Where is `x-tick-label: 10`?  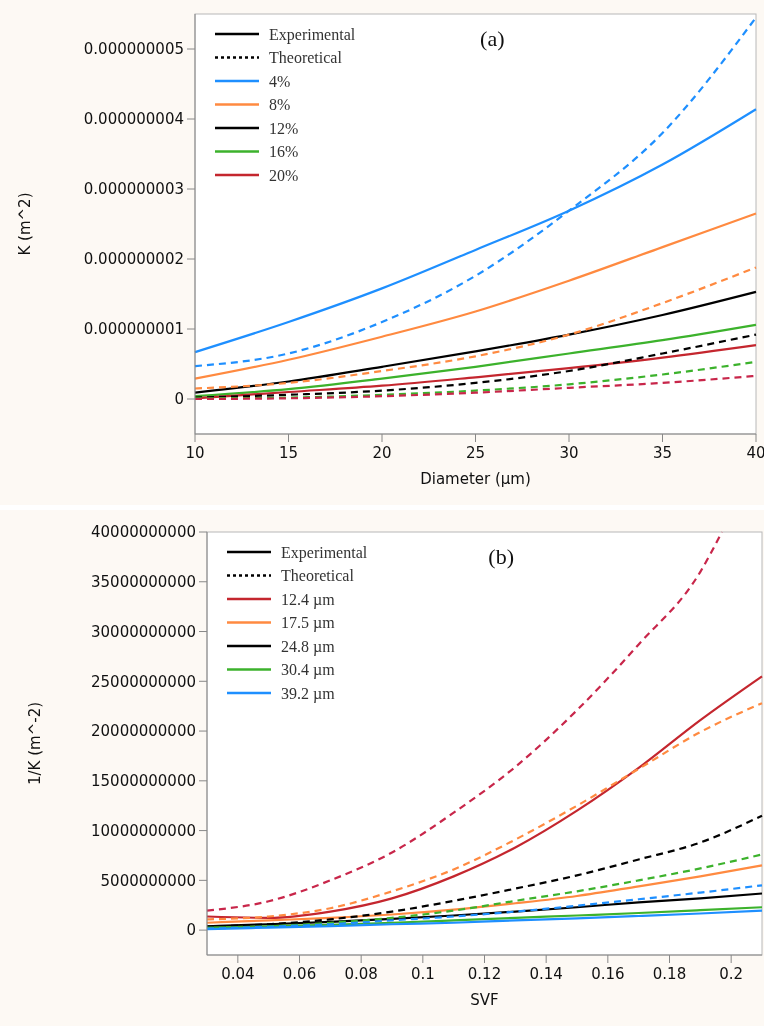 x-tick-label: 10 is located at coordinates (195, 453).